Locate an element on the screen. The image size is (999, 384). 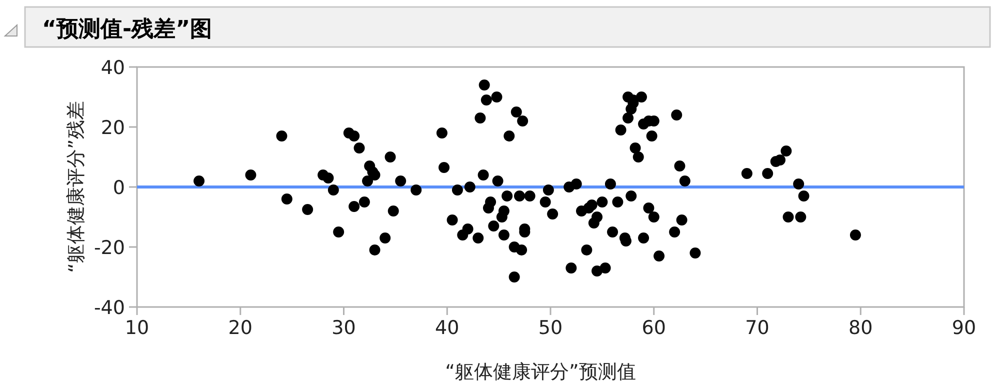
x-tick-label: 50 is located at coordinates (550, 328).